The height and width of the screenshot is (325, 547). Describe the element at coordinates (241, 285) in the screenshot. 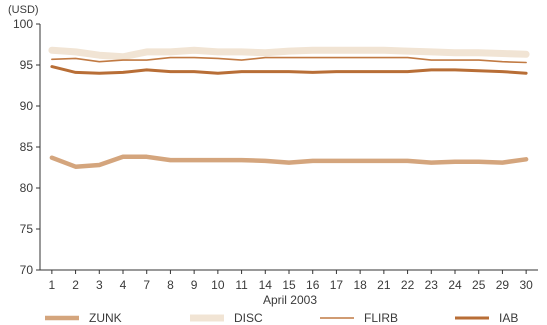

I see `x-tick-label: 11` at that location.